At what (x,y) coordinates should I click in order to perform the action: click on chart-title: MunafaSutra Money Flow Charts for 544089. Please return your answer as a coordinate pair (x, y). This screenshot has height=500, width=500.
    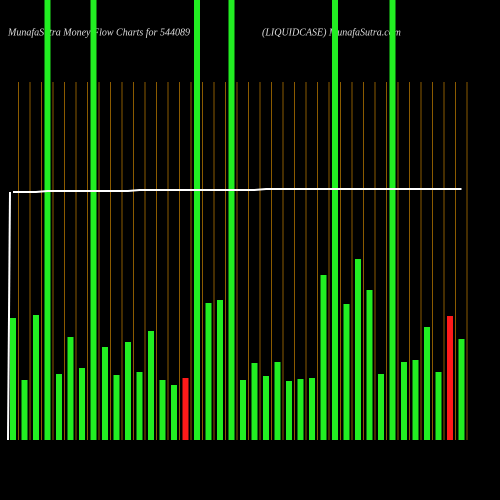
    Looking at the image, I should click on (98, 32).